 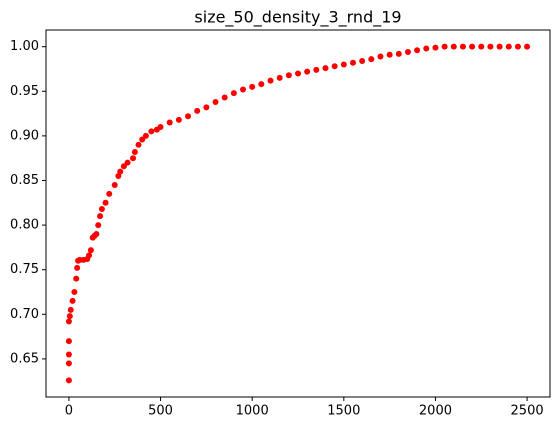 I want to click on y-tick-label: 0.75, so click(x=24, y=269).